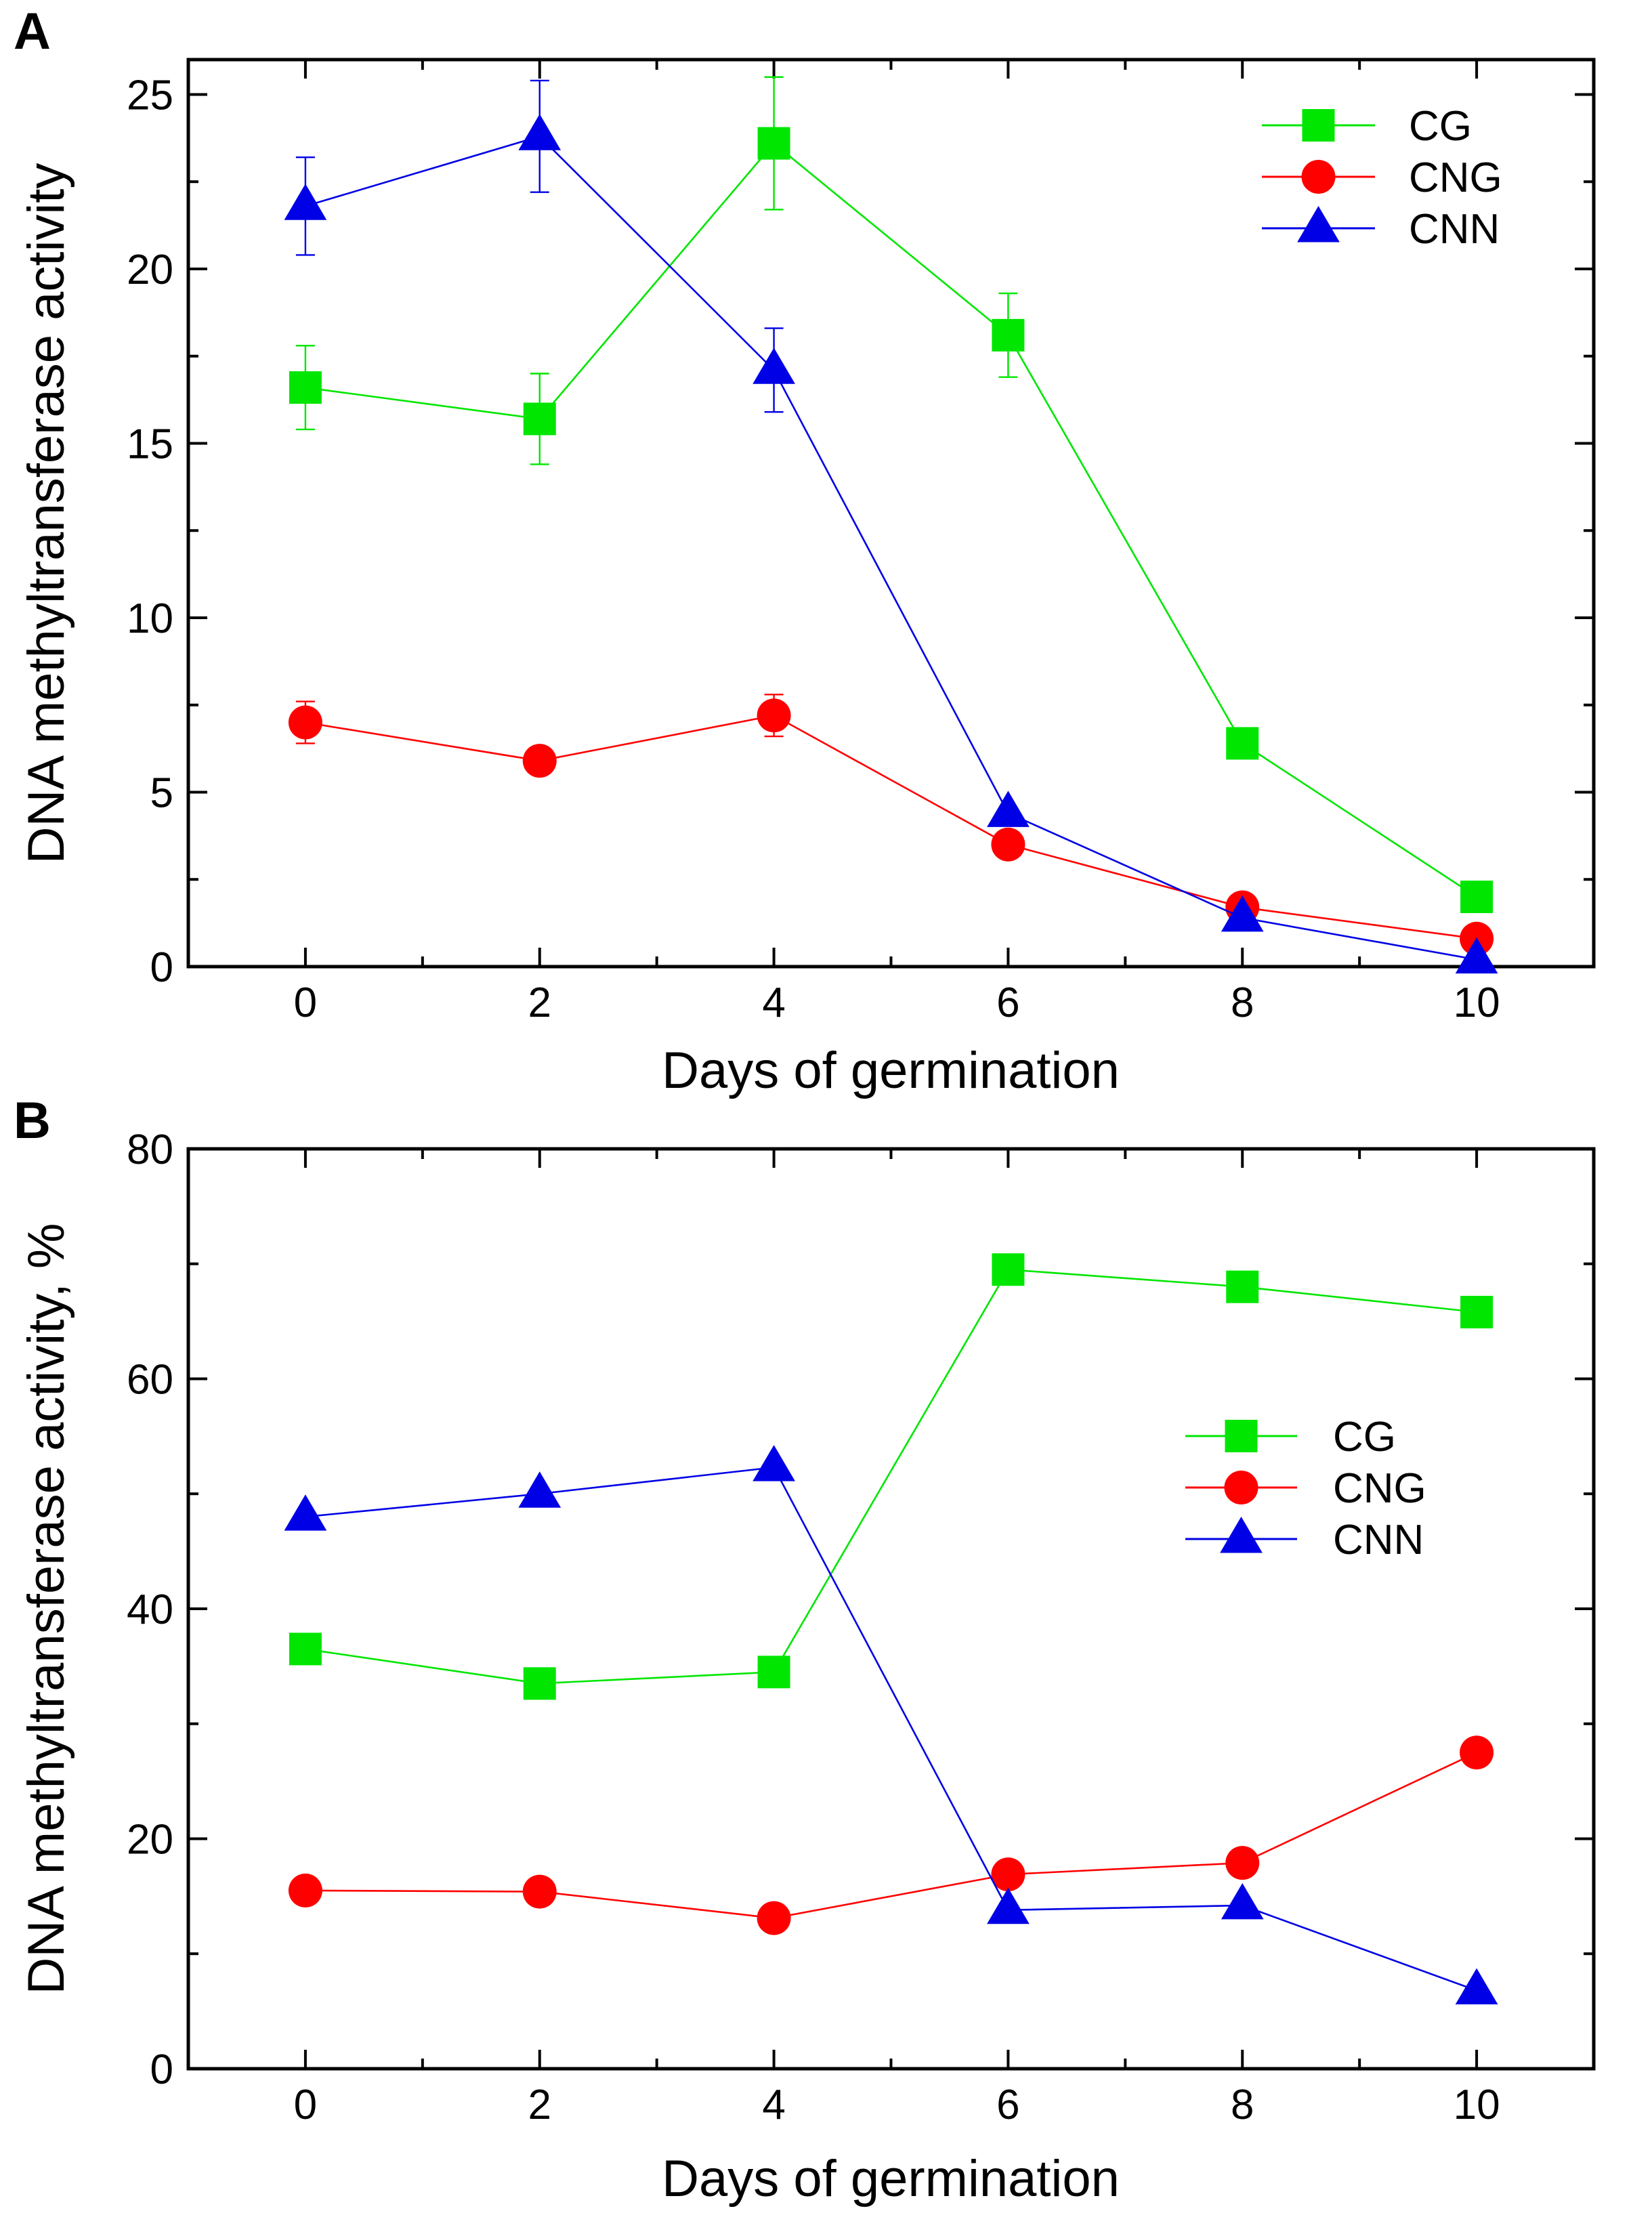  Describe the element at coordinates (150, 1149) in the screenshot. I see `y-tick-label: 80` at that location.